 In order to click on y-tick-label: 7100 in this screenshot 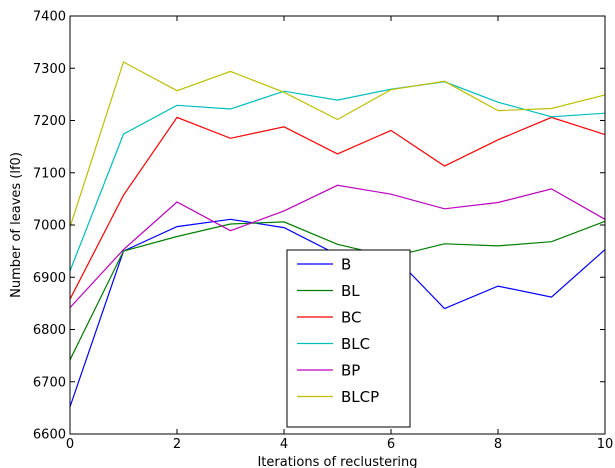, I will do `click(49, 173)`.